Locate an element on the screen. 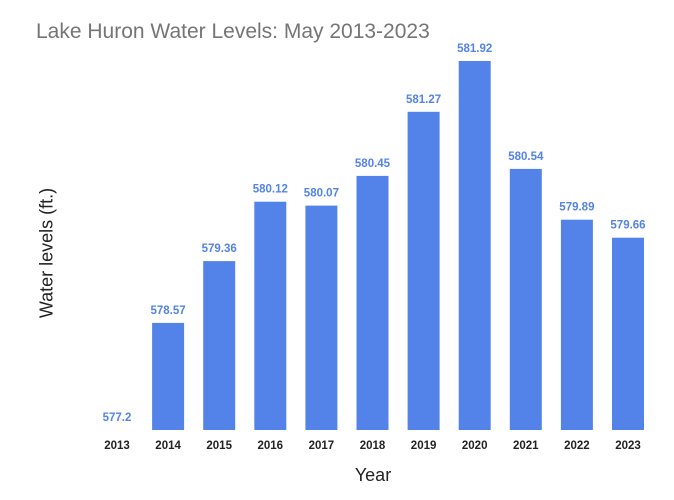 Image resolution: width=674 pixels, height=500 pixels. x-tick-label-2021: 2021 is located at coordinates (526, 446).